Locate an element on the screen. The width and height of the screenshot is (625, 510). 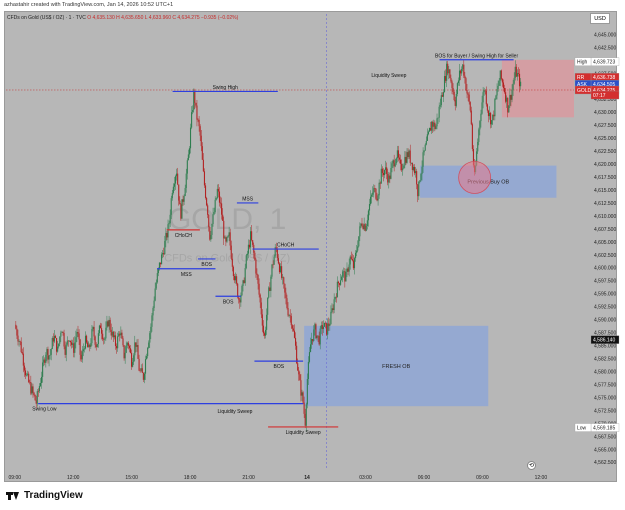
price-tick-label: 4,592.500 is located at coordinates (605, 308).